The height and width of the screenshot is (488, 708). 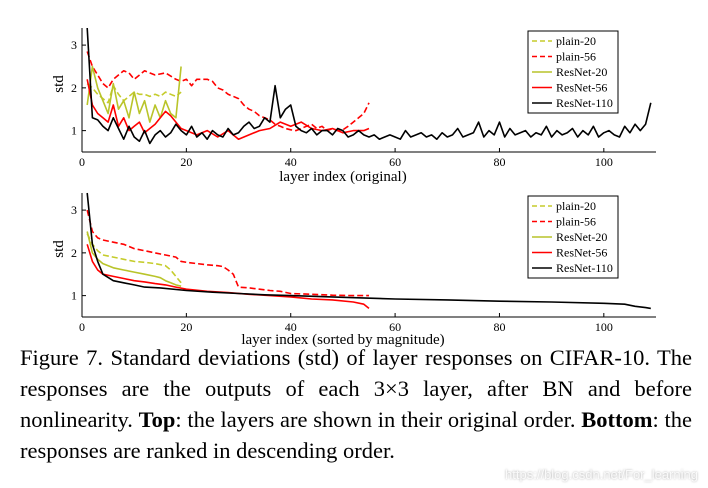 What do you see at coordinates (601, 474) in the screenshot?
I see `watermark: https://blog.csdn.net/For_learning` at bounding box center [601, 474].